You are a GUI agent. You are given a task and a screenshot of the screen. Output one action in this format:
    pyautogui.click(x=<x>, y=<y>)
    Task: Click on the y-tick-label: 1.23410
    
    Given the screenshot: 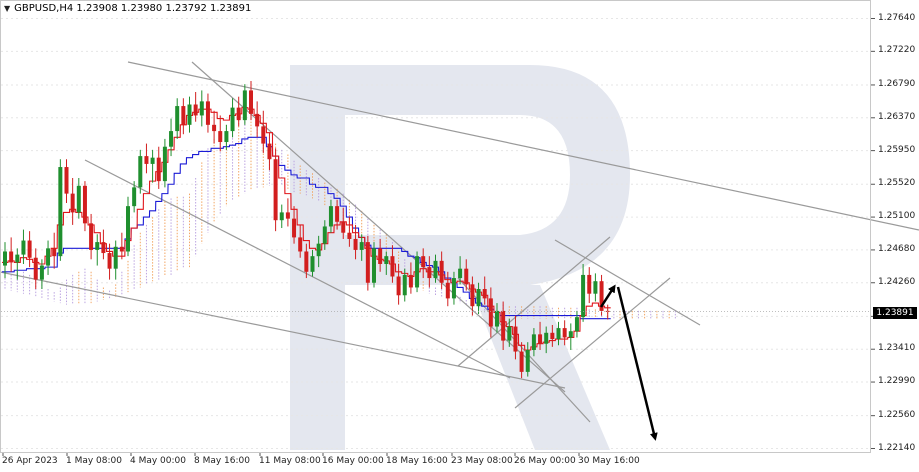 What is the action you would take?
    pyautogui.click(x=897, y=348)
    